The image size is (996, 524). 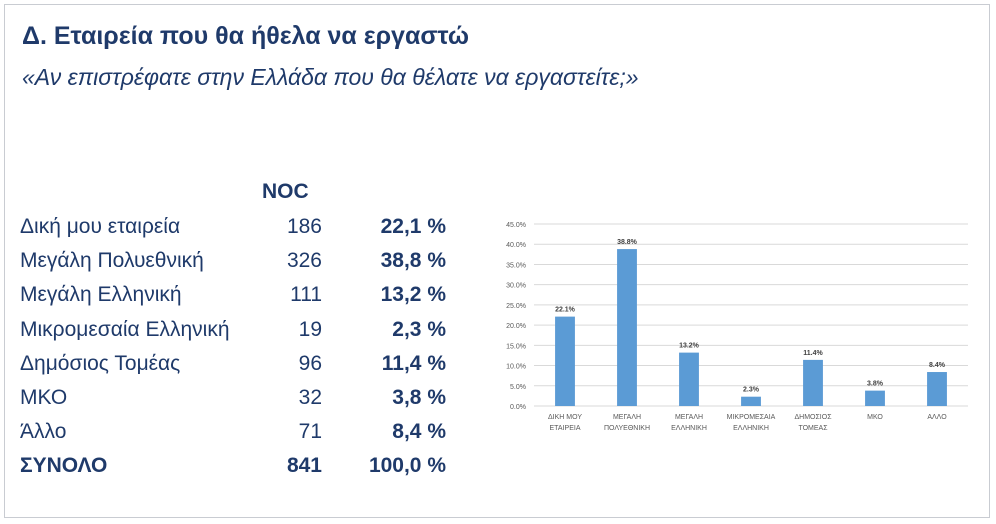 What do you see at coordinates (875, 384) in the screenshot?
I see `data-label: 3.8%` at bounding box center [875, 384].